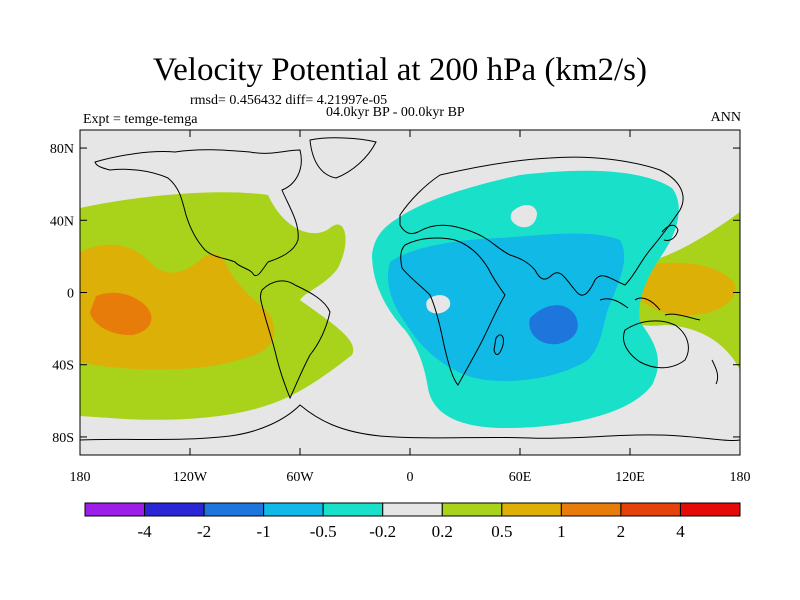  What do you see at coordinates (501, 531) in the screenshot?
I see `colorbar-label: 0.5` at bounding box center [501, 531].